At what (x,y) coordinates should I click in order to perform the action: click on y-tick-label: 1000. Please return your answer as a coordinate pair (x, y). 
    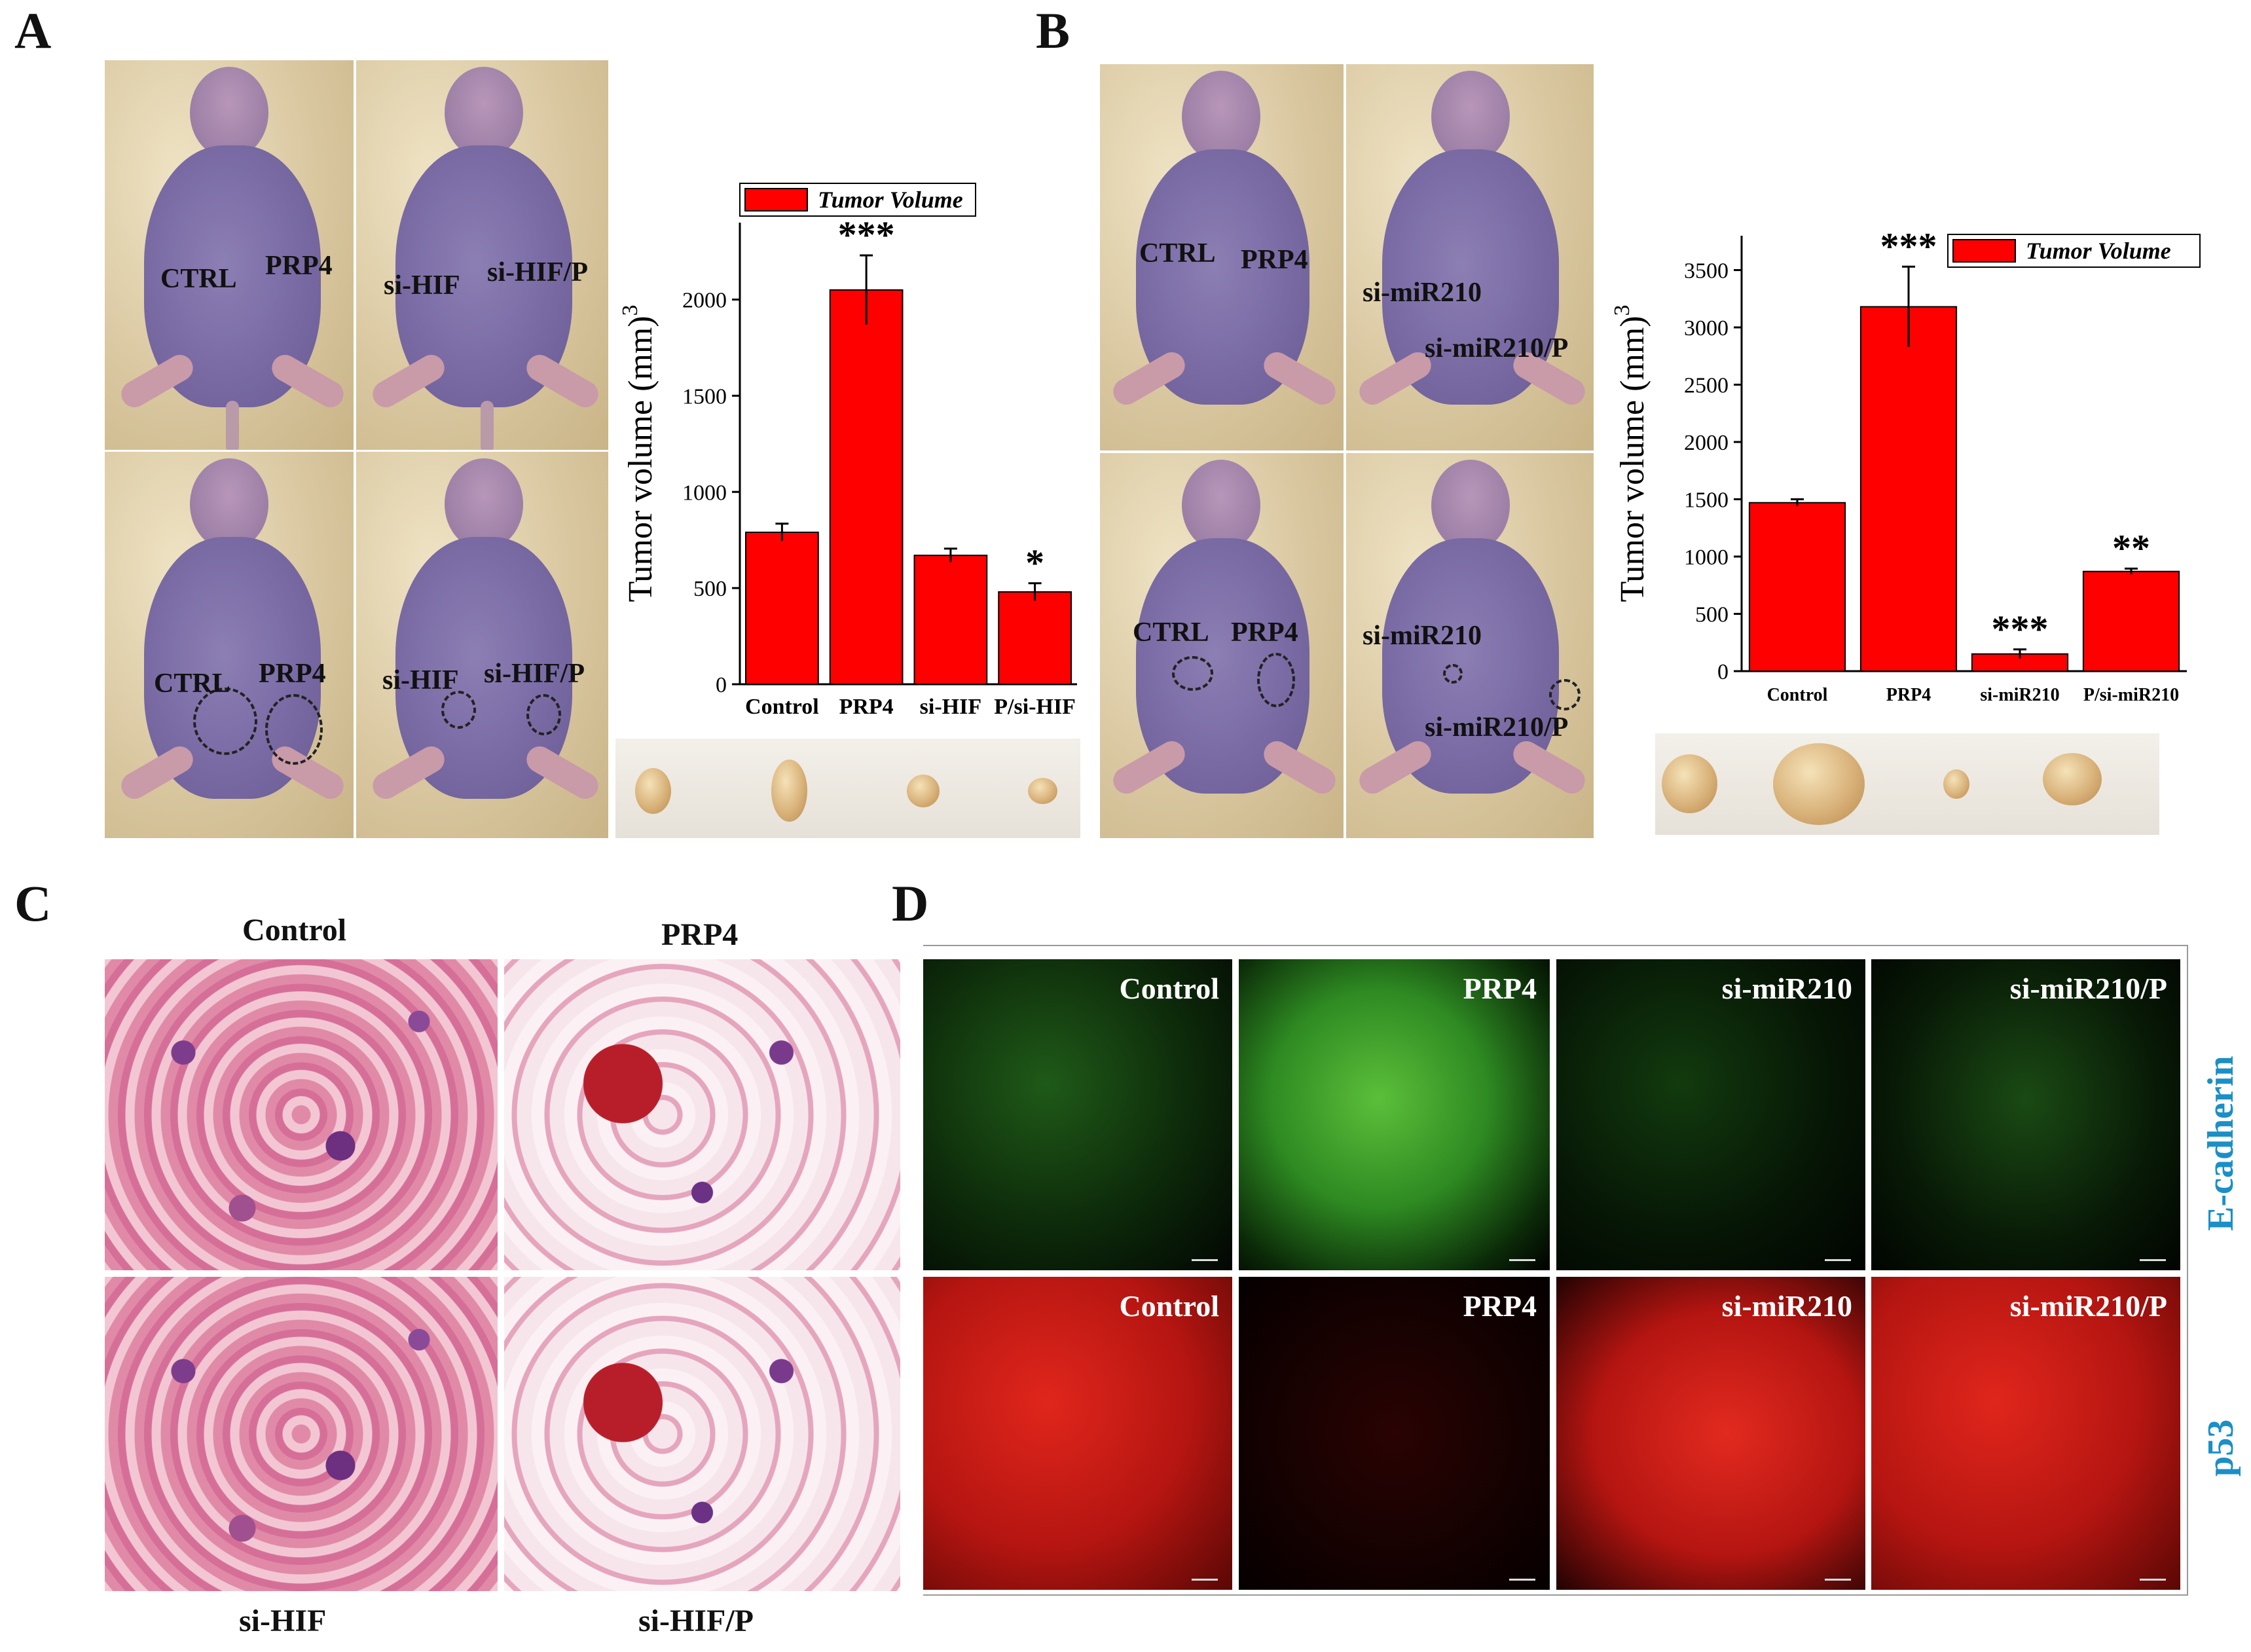
    Looking at the image, I should click on (1706, 557).